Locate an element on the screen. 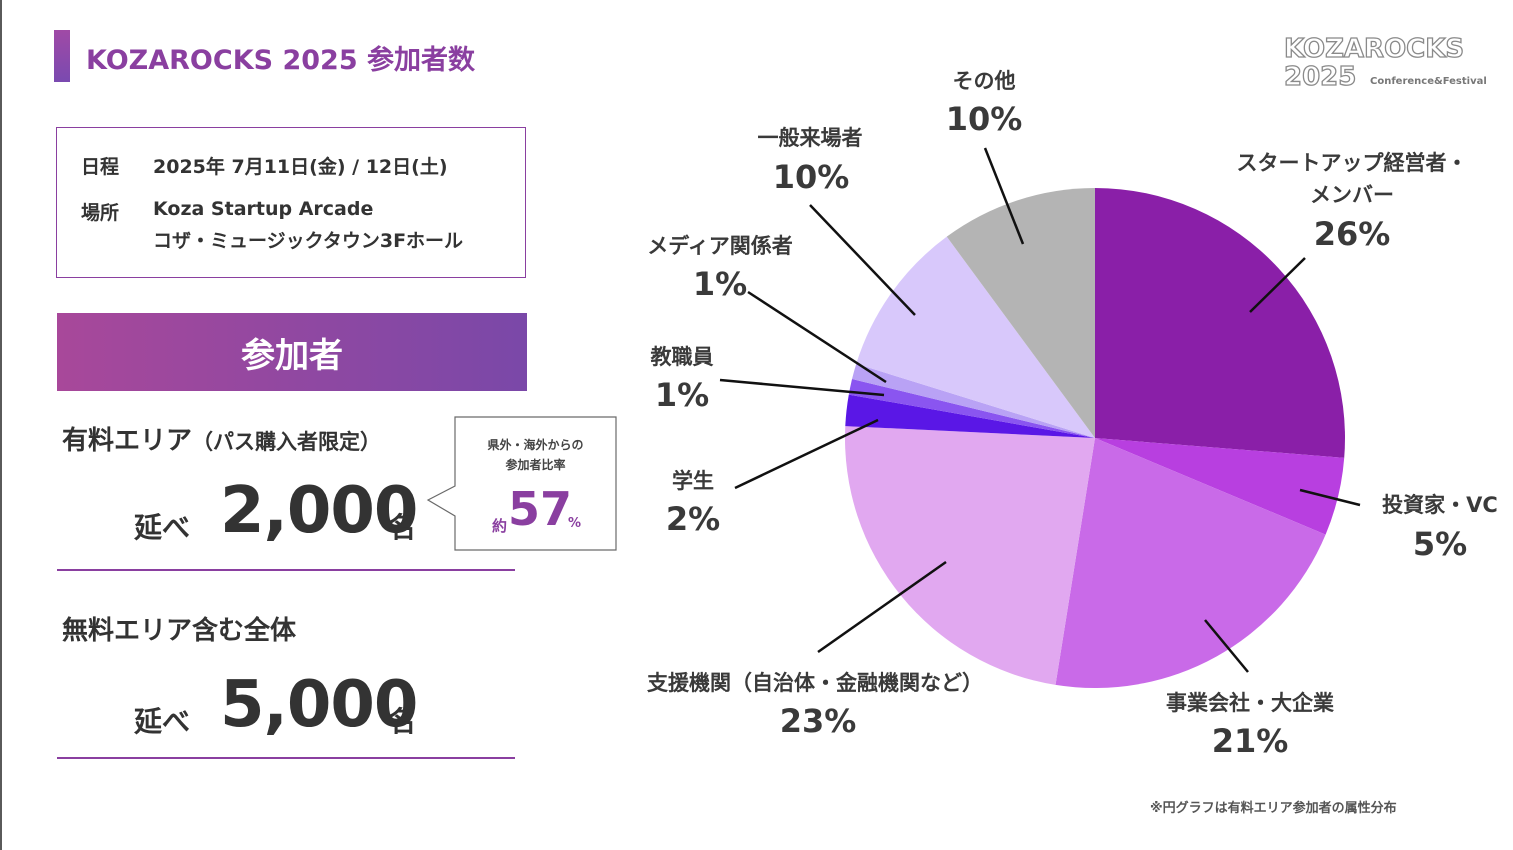 This screenshot has width=1513, height=850. place-value-1: Koza Startup Arcade is located at coordinates (263, 209).